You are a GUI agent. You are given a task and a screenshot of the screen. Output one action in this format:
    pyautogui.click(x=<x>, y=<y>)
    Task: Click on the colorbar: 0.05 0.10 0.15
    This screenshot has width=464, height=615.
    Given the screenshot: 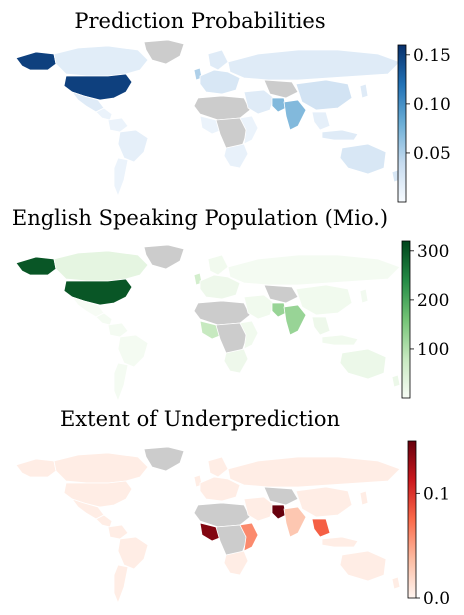 What is the action you would take?
    pyautogui.click(x=424, y=123)
    